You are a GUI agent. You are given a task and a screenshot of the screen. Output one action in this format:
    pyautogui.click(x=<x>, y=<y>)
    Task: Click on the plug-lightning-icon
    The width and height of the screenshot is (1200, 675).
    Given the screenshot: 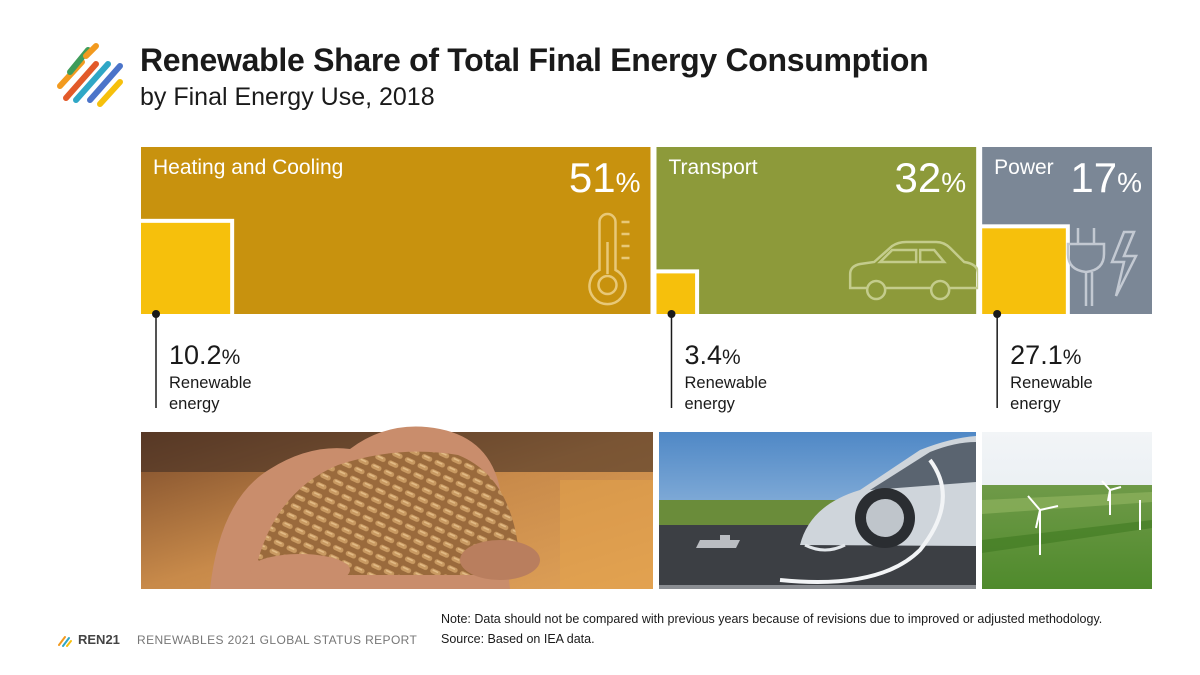 What is the action you would take?
    pyautogui.click(x=1102, y=267)
    